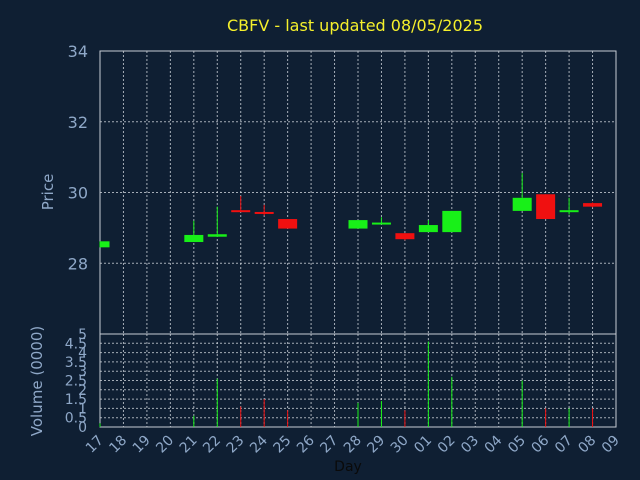  What do you see at coordinates (82, 335) in the screenshot?
I see `volume-tick-label: 5` at bounding box center [82, 335].